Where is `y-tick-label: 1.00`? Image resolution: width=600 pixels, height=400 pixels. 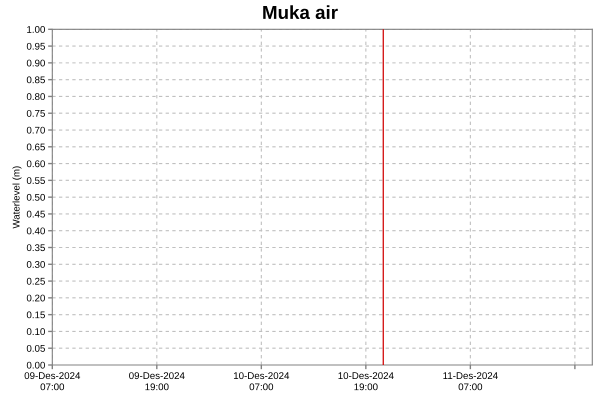 y-tick-label: 1.00 is located at coordinates (36, 29).